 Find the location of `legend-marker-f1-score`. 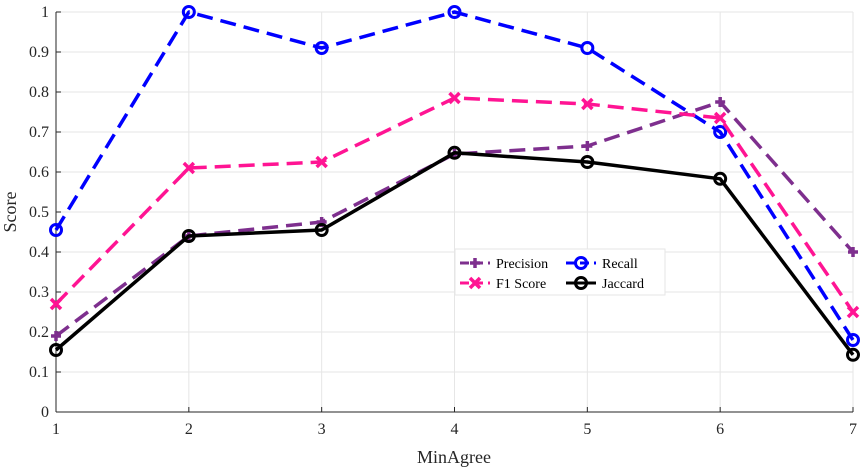

legend-marker-f1-score is located at coordinates (475, 283).